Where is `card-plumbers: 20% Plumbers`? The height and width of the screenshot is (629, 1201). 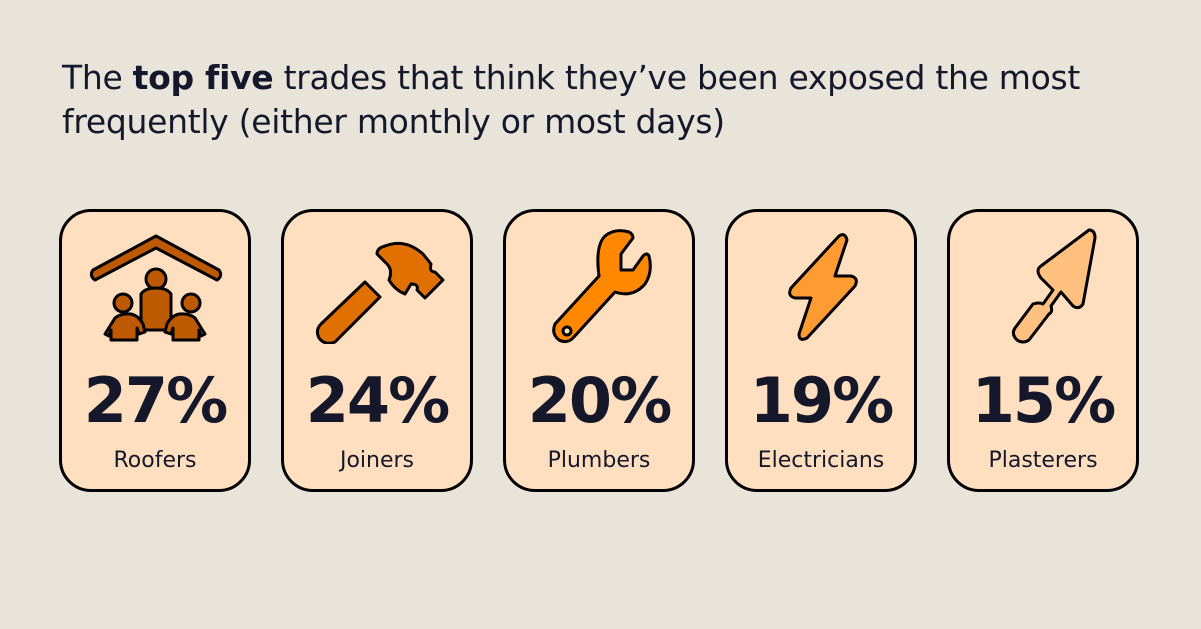
card-plumbers: 20% Plumbers is located at coordinates (599, 350).